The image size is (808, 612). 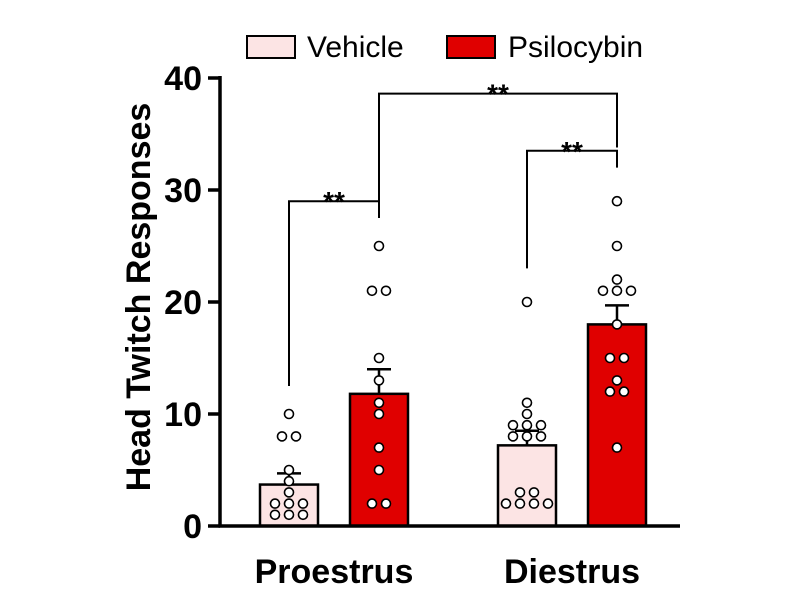 What do you see at coordinates (355, 47) in the screenshot?
I see `legend-label-vehicle: Vehicle` at bounding box center [355, 47].